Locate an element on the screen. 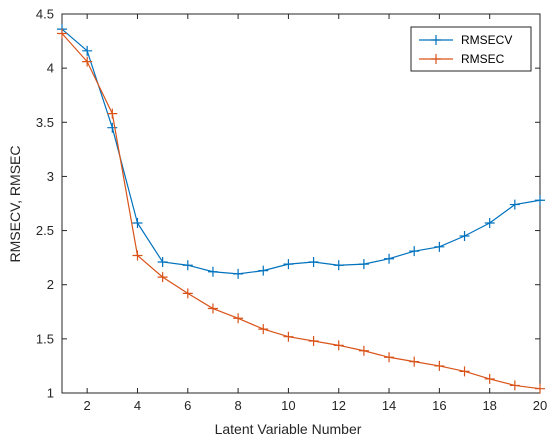 The height and width of the screenshot is (441, 550). y-tick-label: 4 is located at coordinates (50, 68).